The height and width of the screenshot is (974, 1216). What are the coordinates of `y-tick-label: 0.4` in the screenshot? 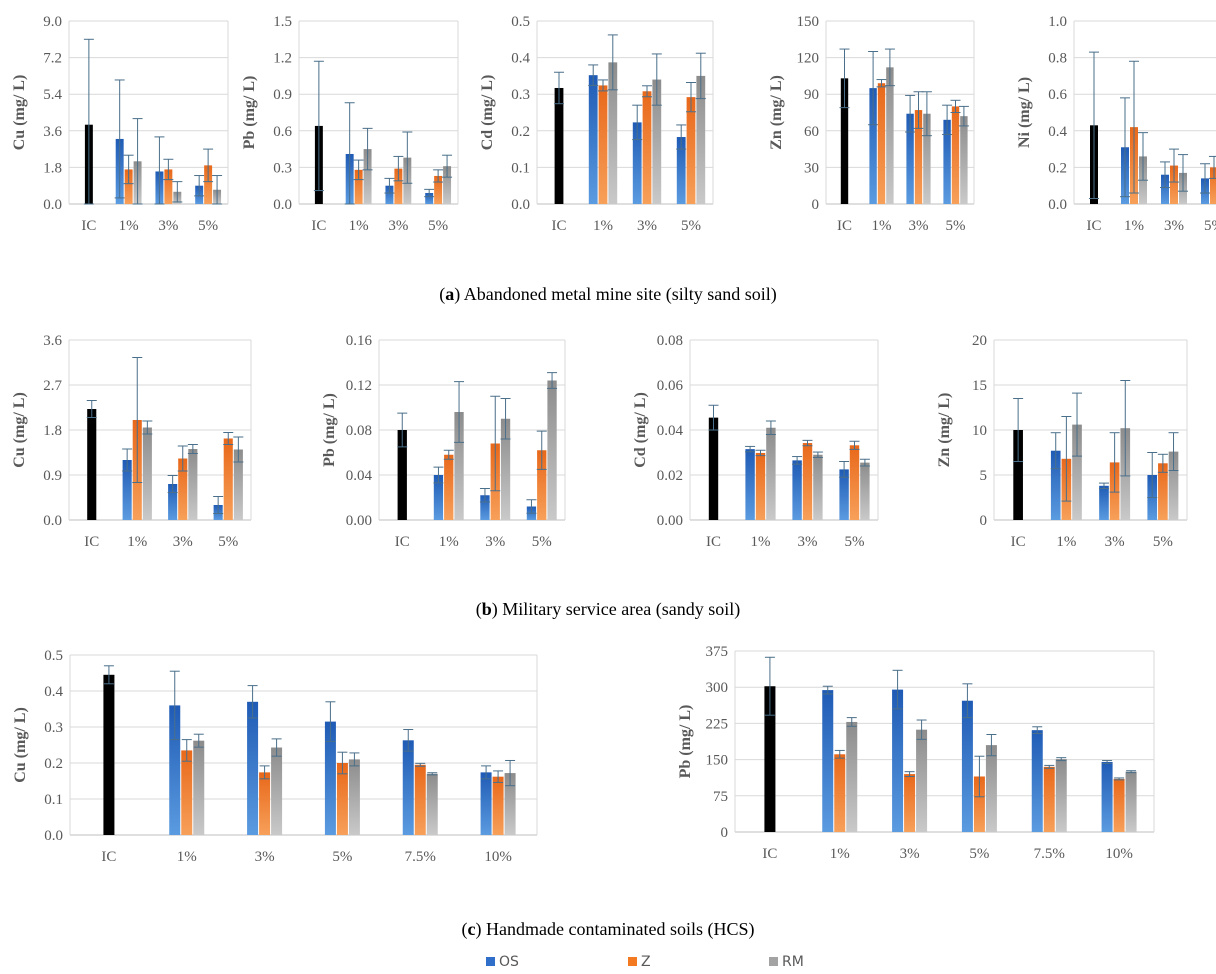 It's located at (53, 692).